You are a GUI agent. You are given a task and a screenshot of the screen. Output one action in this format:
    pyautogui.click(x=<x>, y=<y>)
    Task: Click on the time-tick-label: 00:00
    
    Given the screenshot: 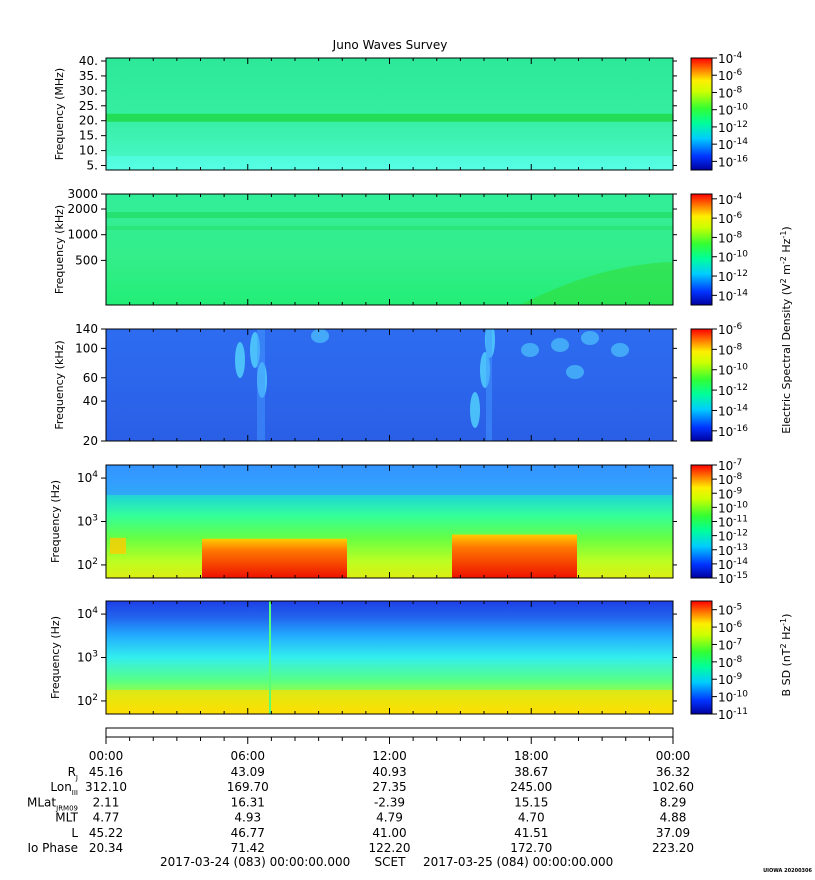 What is the action you would take?
    pyautogui.click(x=106, y=756)
    